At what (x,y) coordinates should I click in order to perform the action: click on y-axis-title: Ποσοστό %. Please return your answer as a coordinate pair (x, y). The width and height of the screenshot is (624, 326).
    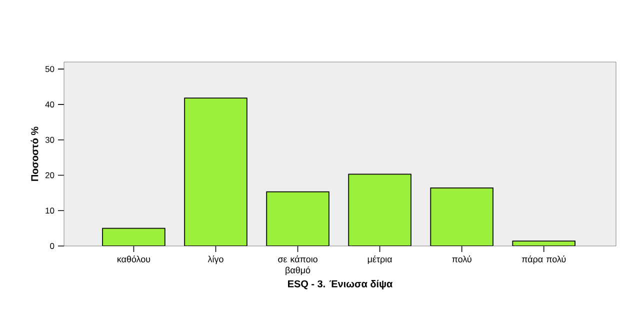
    Looking at the image, I should click on (34, 153).